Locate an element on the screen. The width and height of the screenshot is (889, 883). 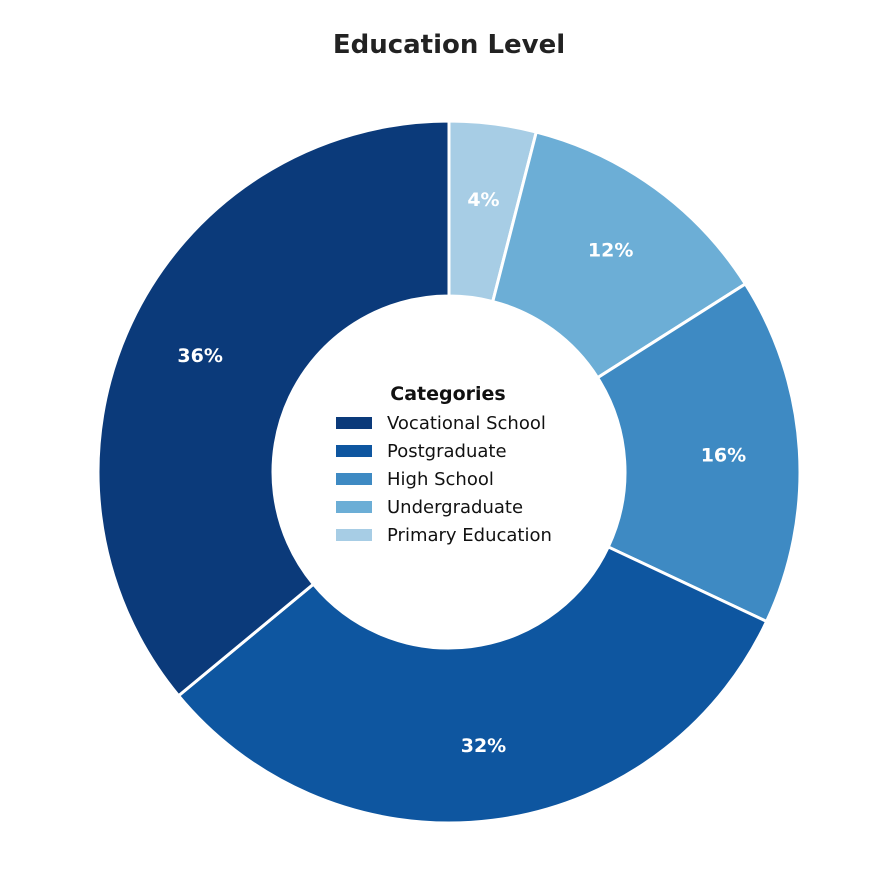
legend-title: Categories is located at coordinates (447, 394).